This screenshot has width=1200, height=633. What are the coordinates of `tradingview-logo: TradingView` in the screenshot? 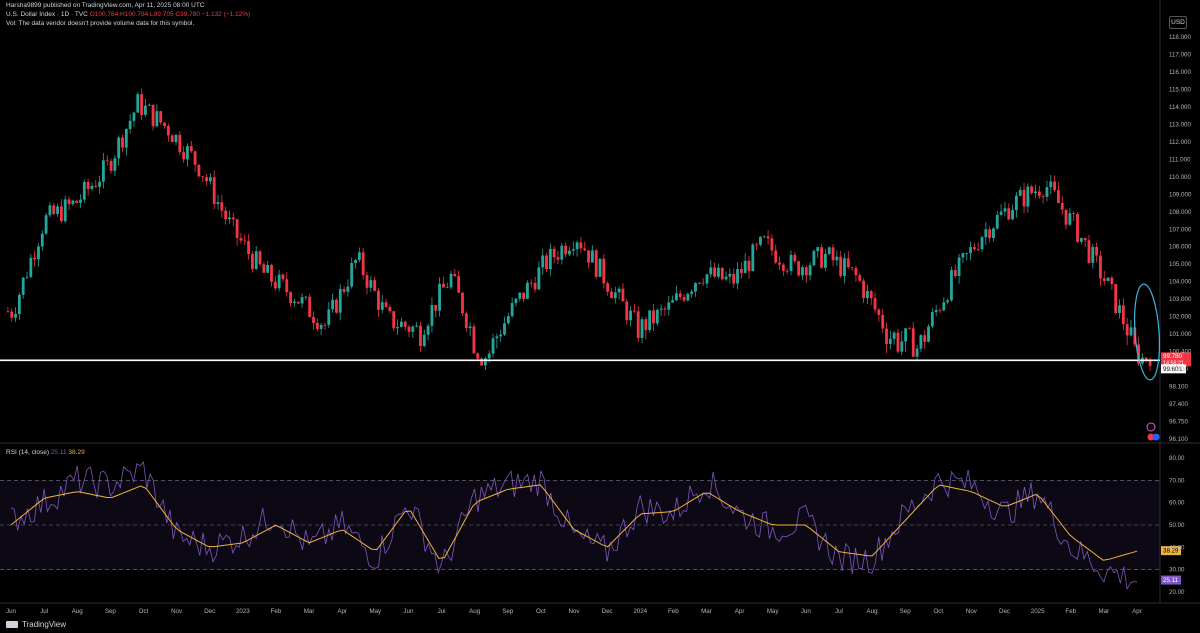 It's located at (36, 624).